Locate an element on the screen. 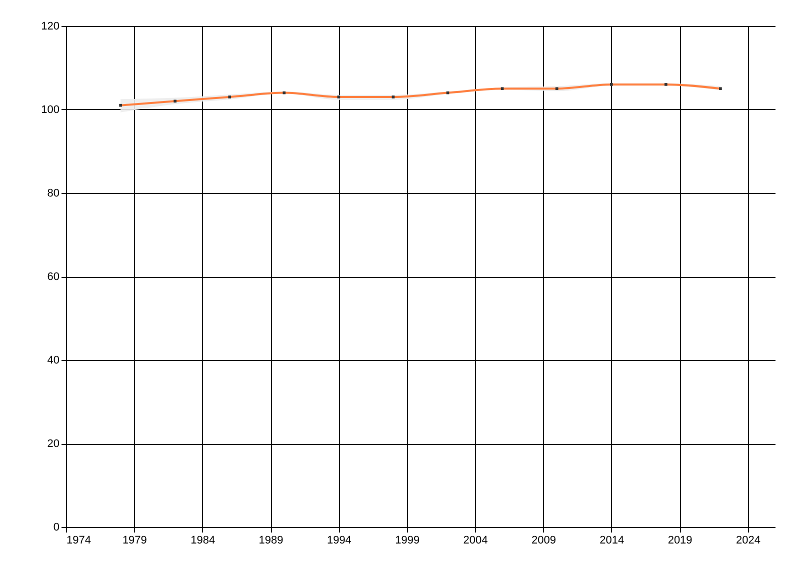 This screenshot has height=576, width=800. x-tick-label: 1979 is located at coordinates (134, 540).